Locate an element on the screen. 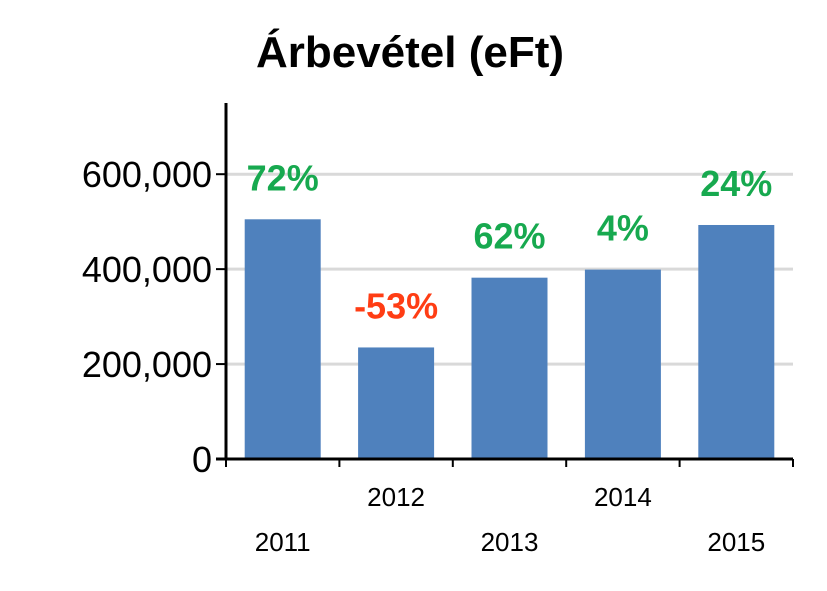 This screenshot has width=827, height=591. bar-2014 is located at coordinates (622, 364).